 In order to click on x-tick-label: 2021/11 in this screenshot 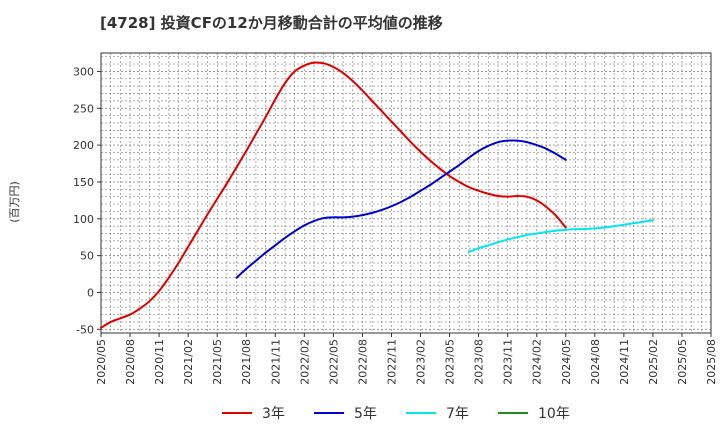, I will do `click(275, 362)`.